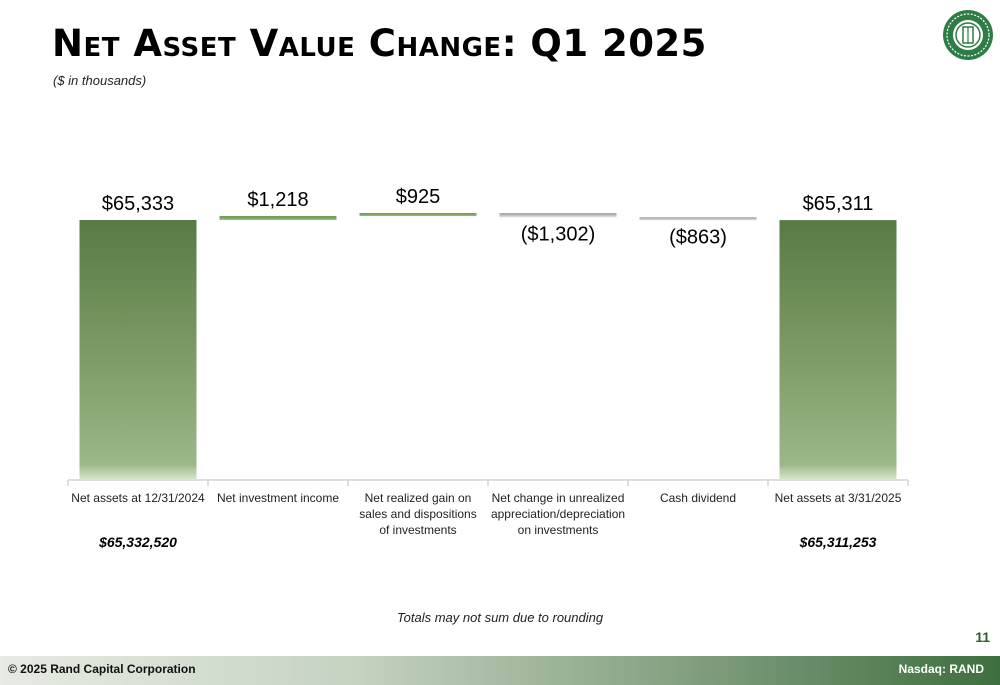 This screenshot has width=1000, height=685. What do you see at coordinates (698, 498) in the screenshot?
I see `x-tick-label: Cash dividend` at bounding box center [698, 498].